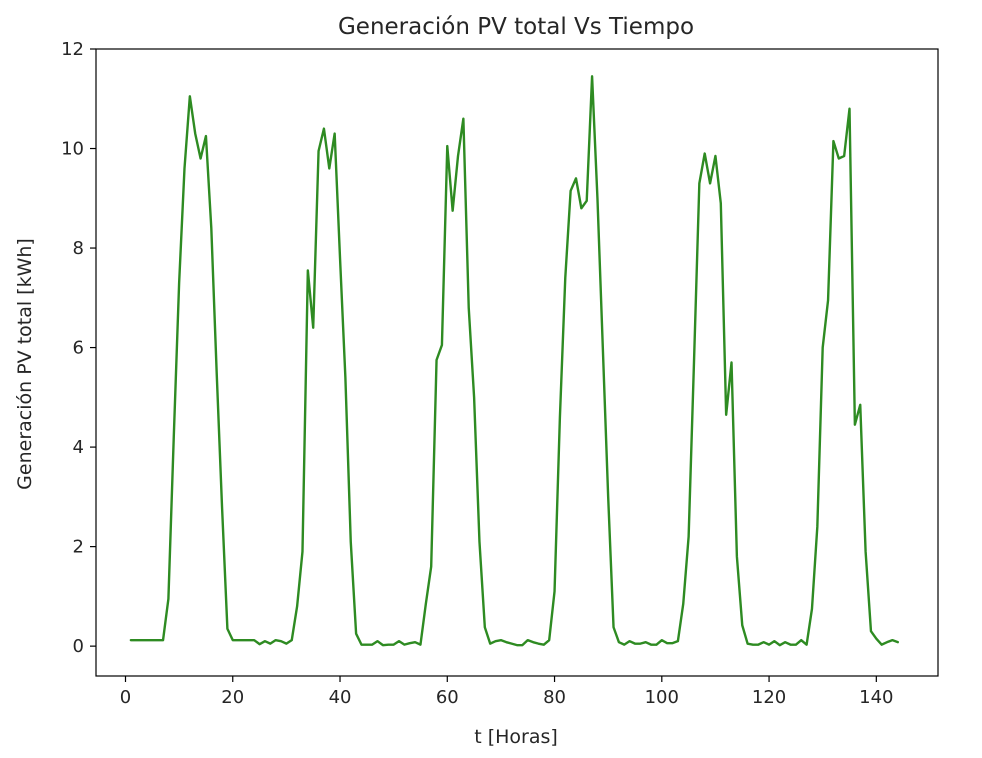  I want to click on x-tick-label-100: 100, so click(662, 697).